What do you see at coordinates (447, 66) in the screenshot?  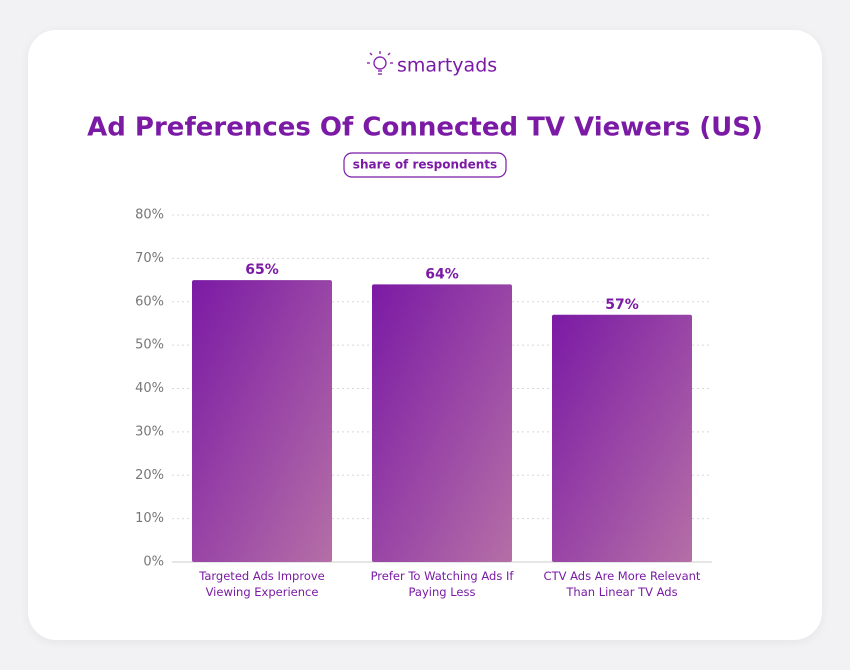 I see `logo: smartyads` at bounding box center [447, 66].